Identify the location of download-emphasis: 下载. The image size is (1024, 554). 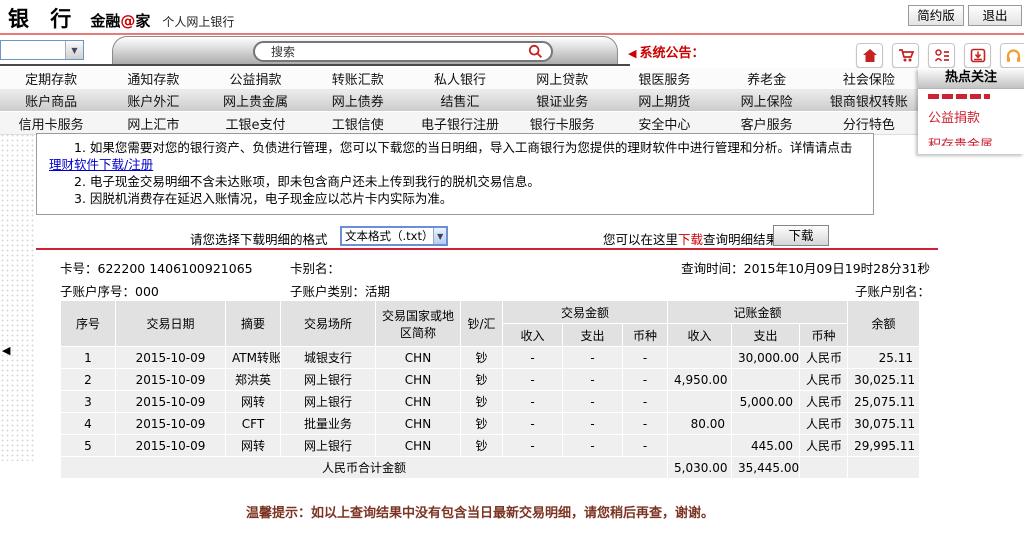
(691, 239).